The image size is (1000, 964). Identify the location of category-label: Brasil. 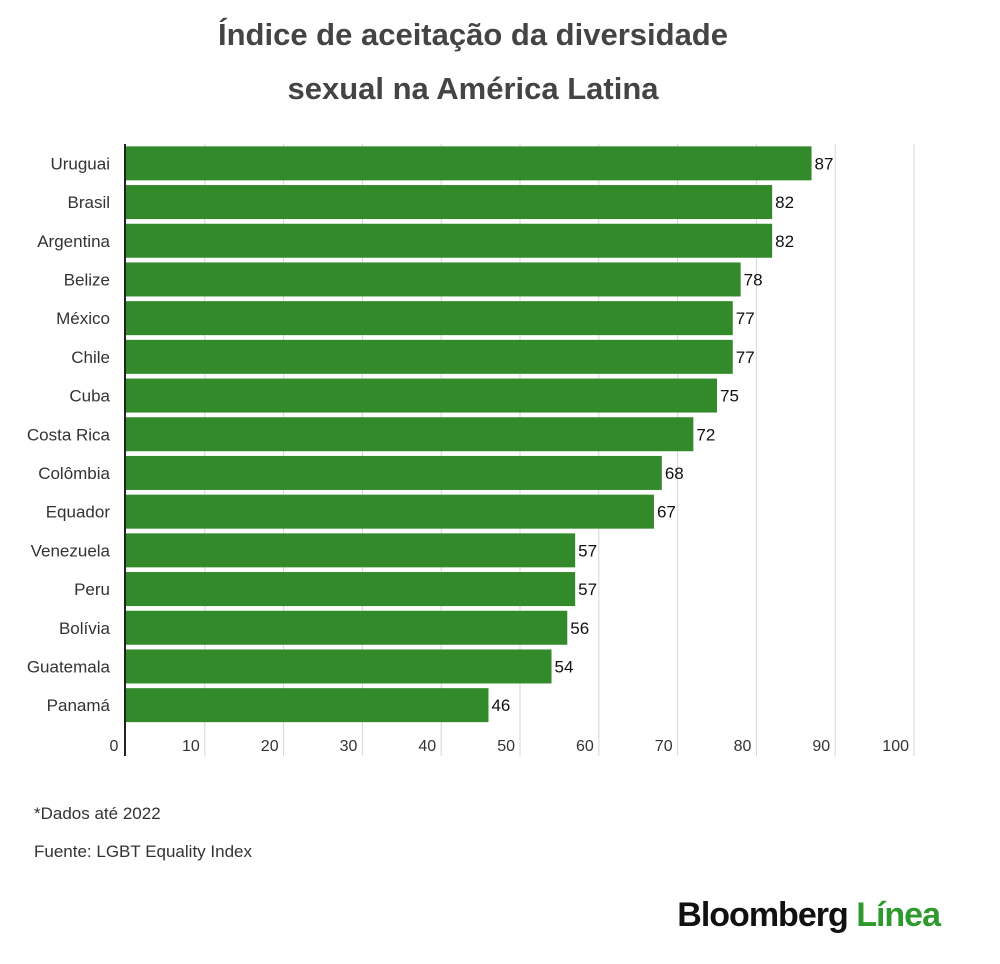
(88, 202).